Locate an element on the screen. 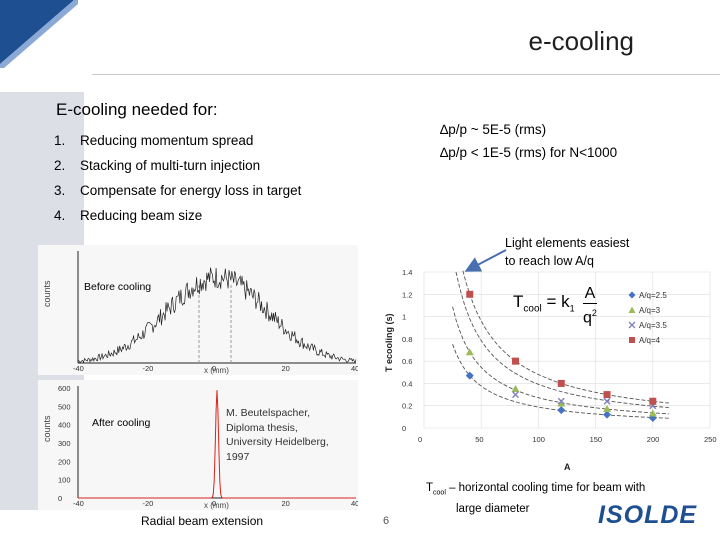 This screenshot has height=540, width=720. after-ylabel: counts is located at coordinates (47, 428).